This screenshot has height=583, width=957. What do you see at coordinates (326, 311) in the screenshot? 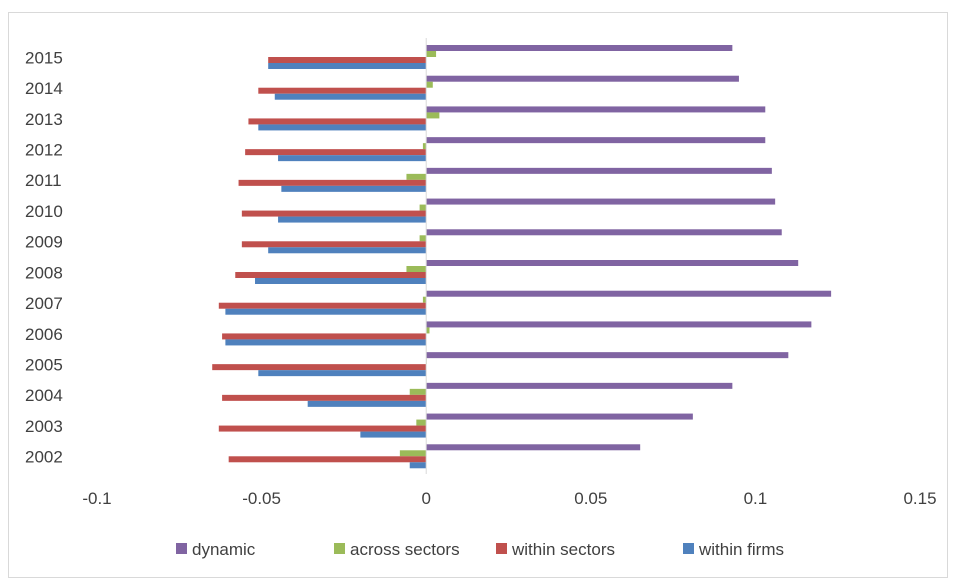
I see `bar-within-firms-2007` at bounding box center [326, 311].